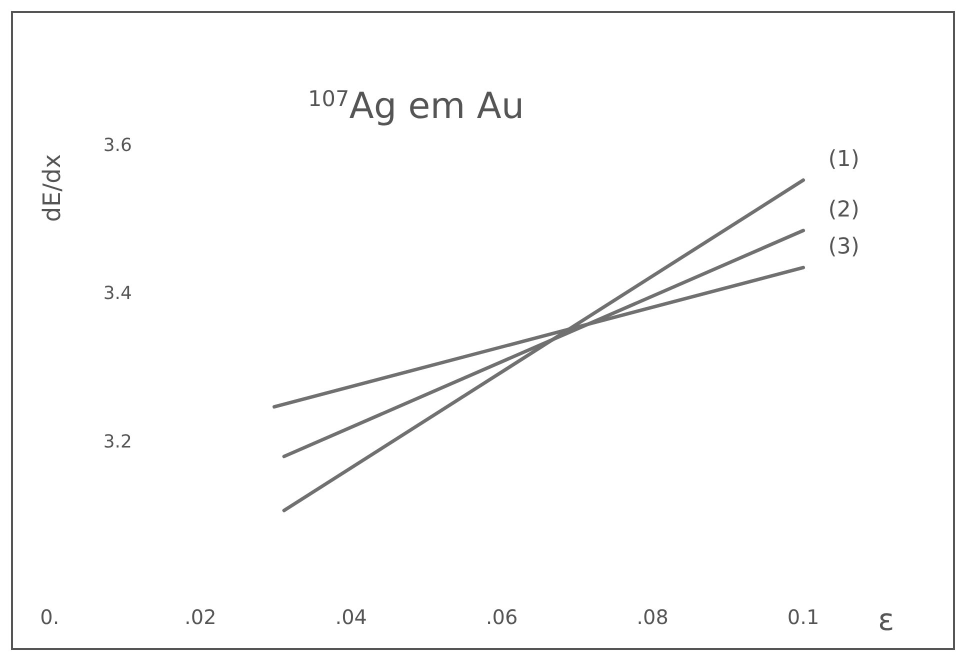 This screenshot has width=966, height=661. I want to click on series-label: (1), so click(844, 159).